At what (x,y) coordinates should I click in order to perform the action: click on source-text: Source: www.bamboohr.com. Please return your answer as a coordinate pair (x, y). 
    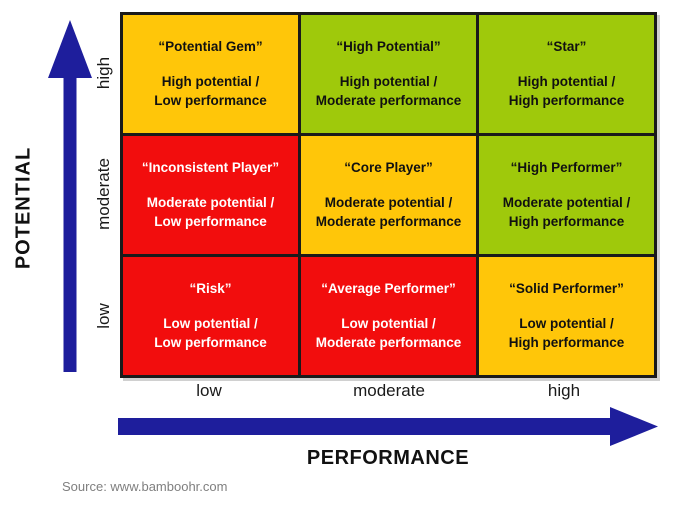
    Looking at the image, I should click on (145, 486).